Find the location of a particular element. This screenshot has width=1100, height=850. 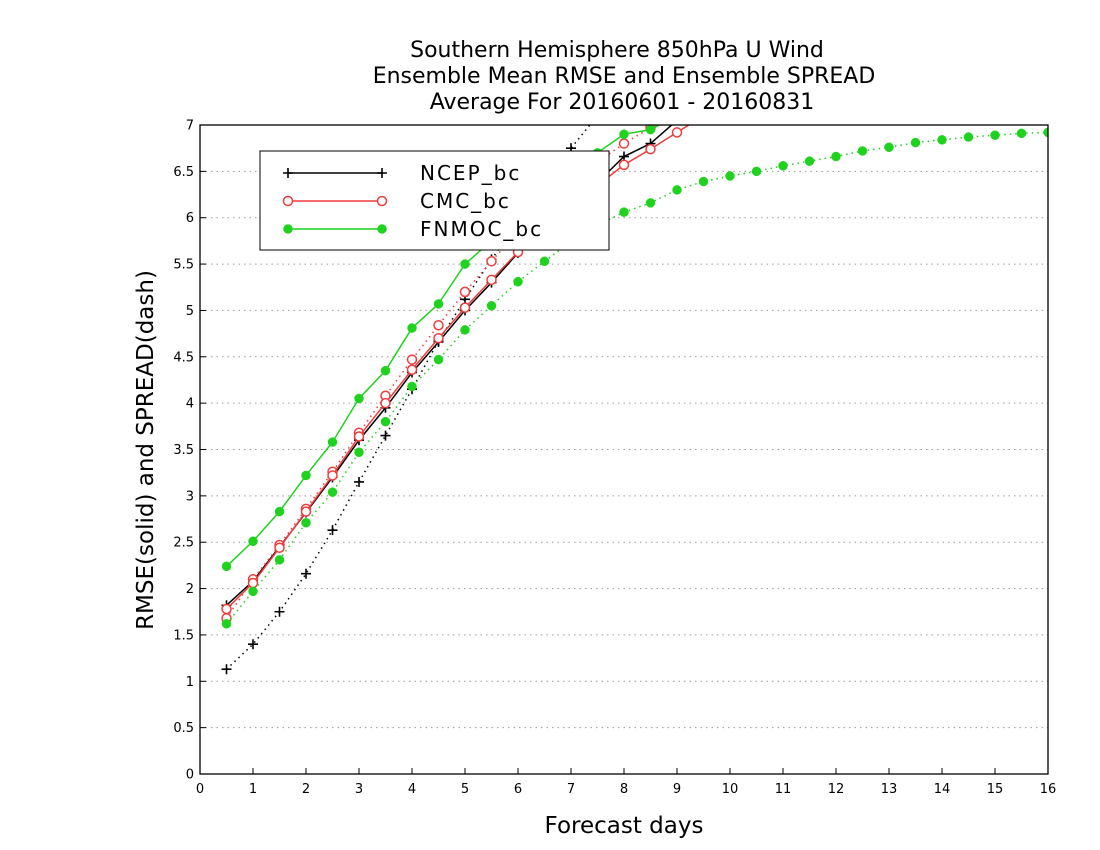

y-tick-label-1: 0.5 is located at coordinates (183, 728).